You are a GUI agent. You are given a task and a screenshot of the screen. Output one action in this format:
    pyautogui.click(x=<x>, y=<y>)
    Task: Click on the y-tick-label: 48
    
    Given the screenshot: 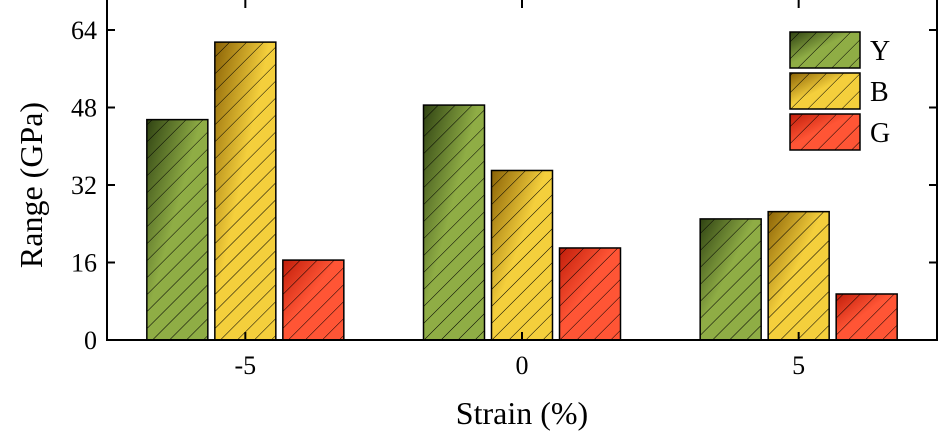 What is the action you would take?
    pyautogui.click(x=84, y=108)
    